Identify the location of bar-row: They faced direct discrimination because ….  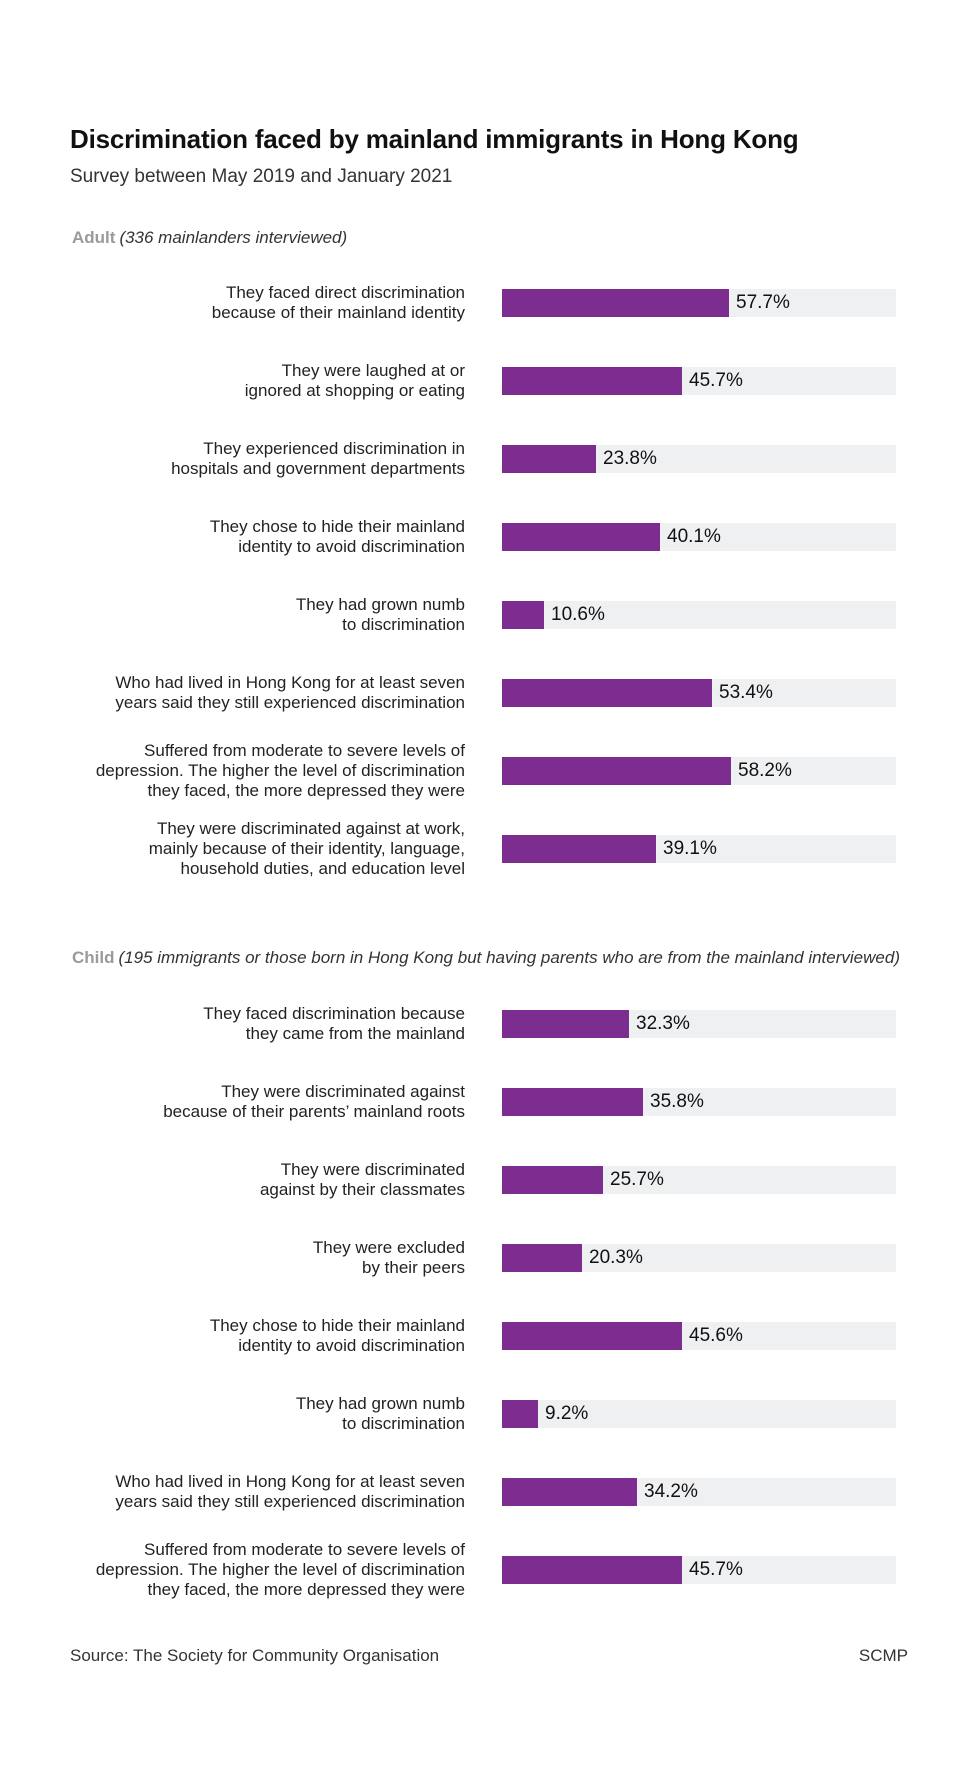
(486, 303).